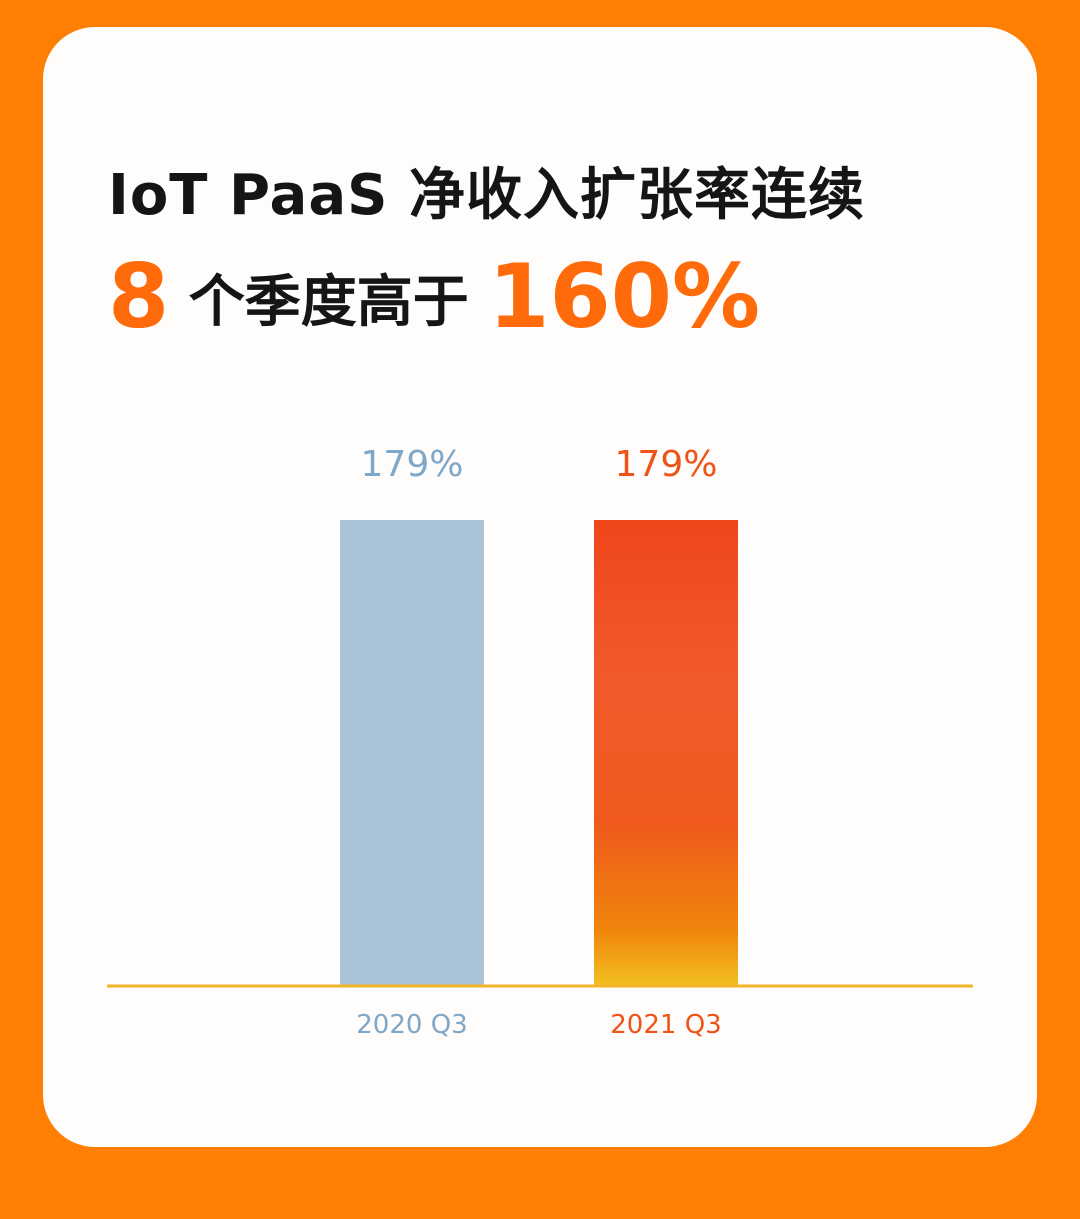 This screenshot has width=1080, height=1219. I want to click on title-percent: 160%, so click(624, 296).